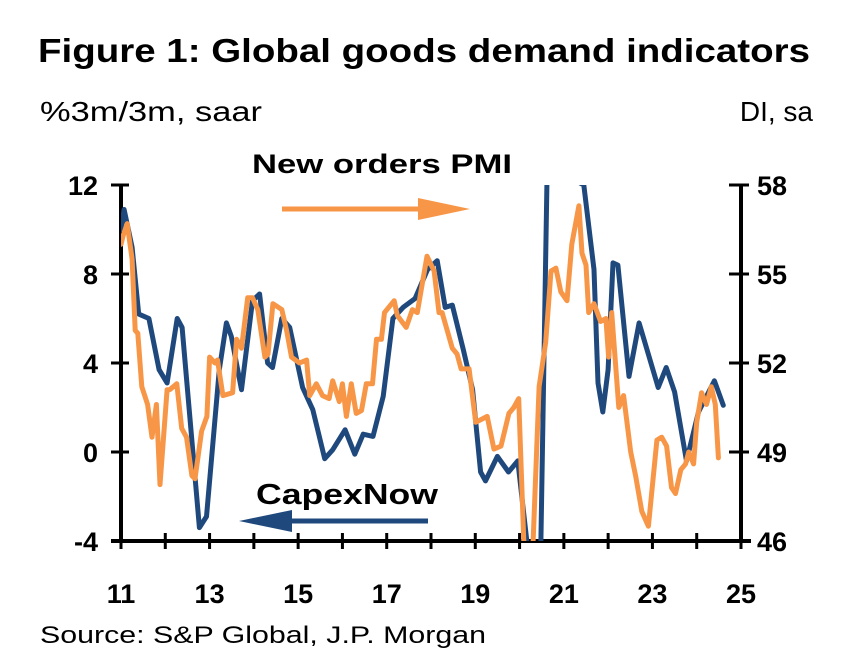 The width and height of the screenshot is (852, 664). What do you see at coordinates (90, 364) in the screenshot?
I see `left-y-tick-label: 4` at bounding box center [90, 364].